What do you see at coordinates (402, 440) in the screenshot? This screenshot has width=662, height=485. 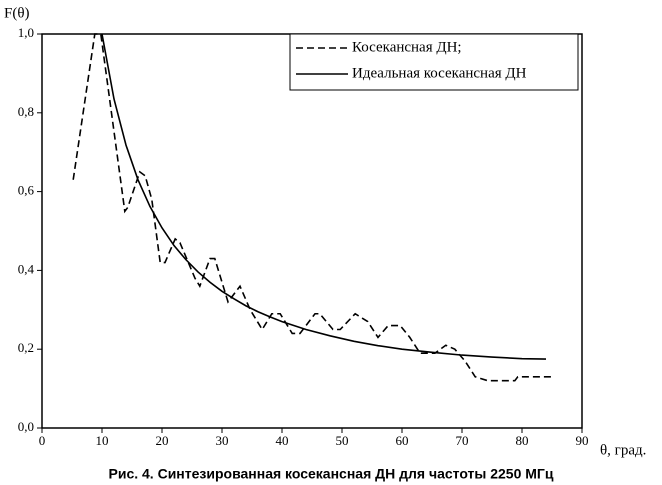 I see `x-tick-label: 60` at bounding box center [402, 440].